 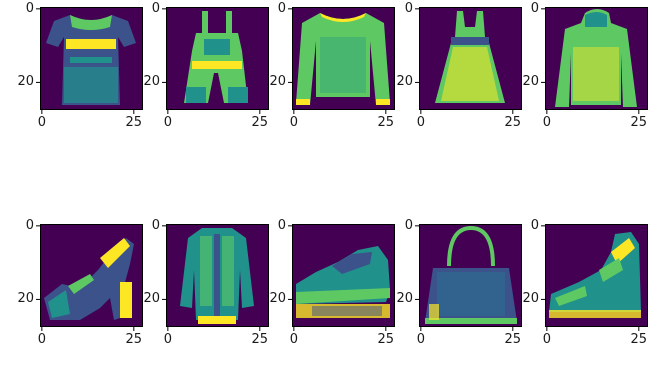 I want to click on subplot-coat: 0 20 0 25, so click(x=206, y=282).